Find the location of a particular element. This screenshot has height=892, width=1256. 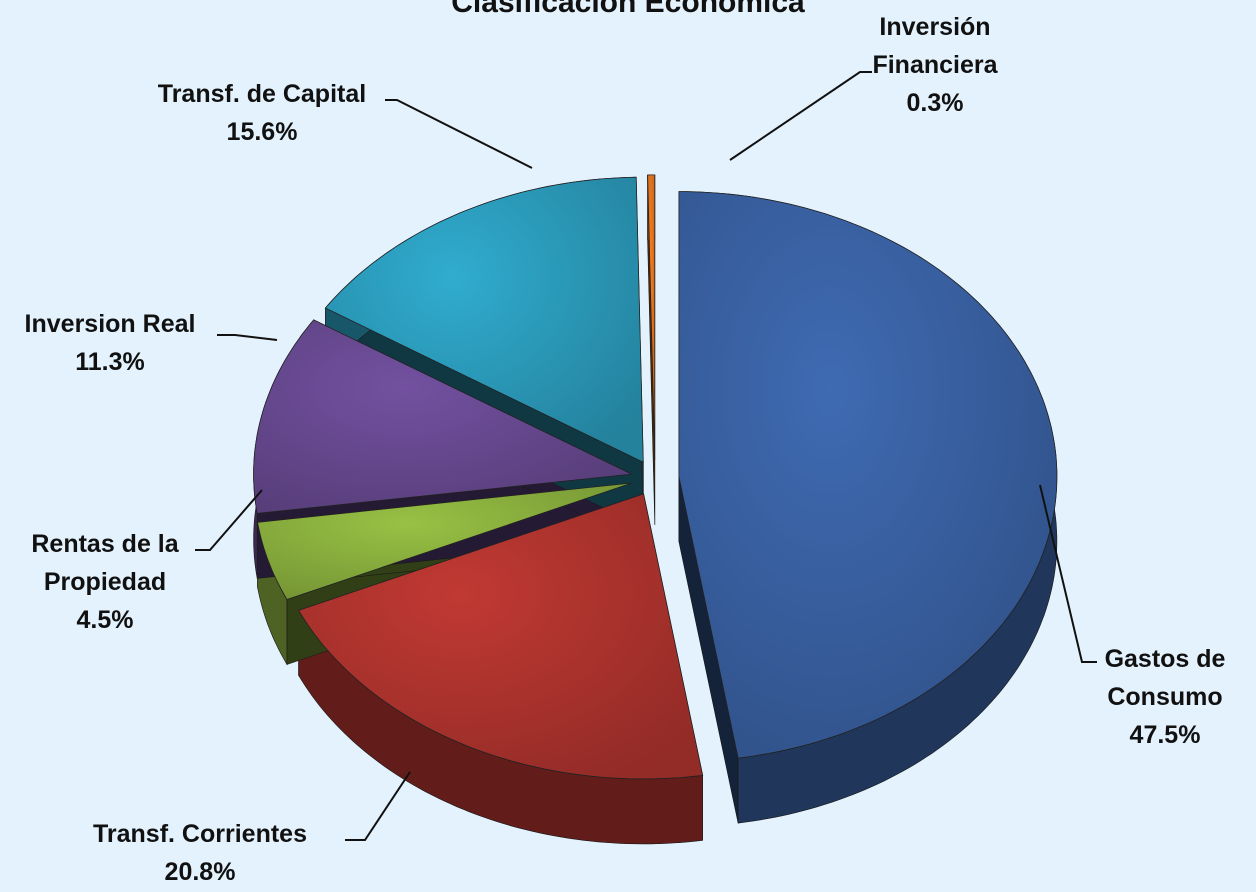

value-label: 20.8% is located at coordinates (200, 872).